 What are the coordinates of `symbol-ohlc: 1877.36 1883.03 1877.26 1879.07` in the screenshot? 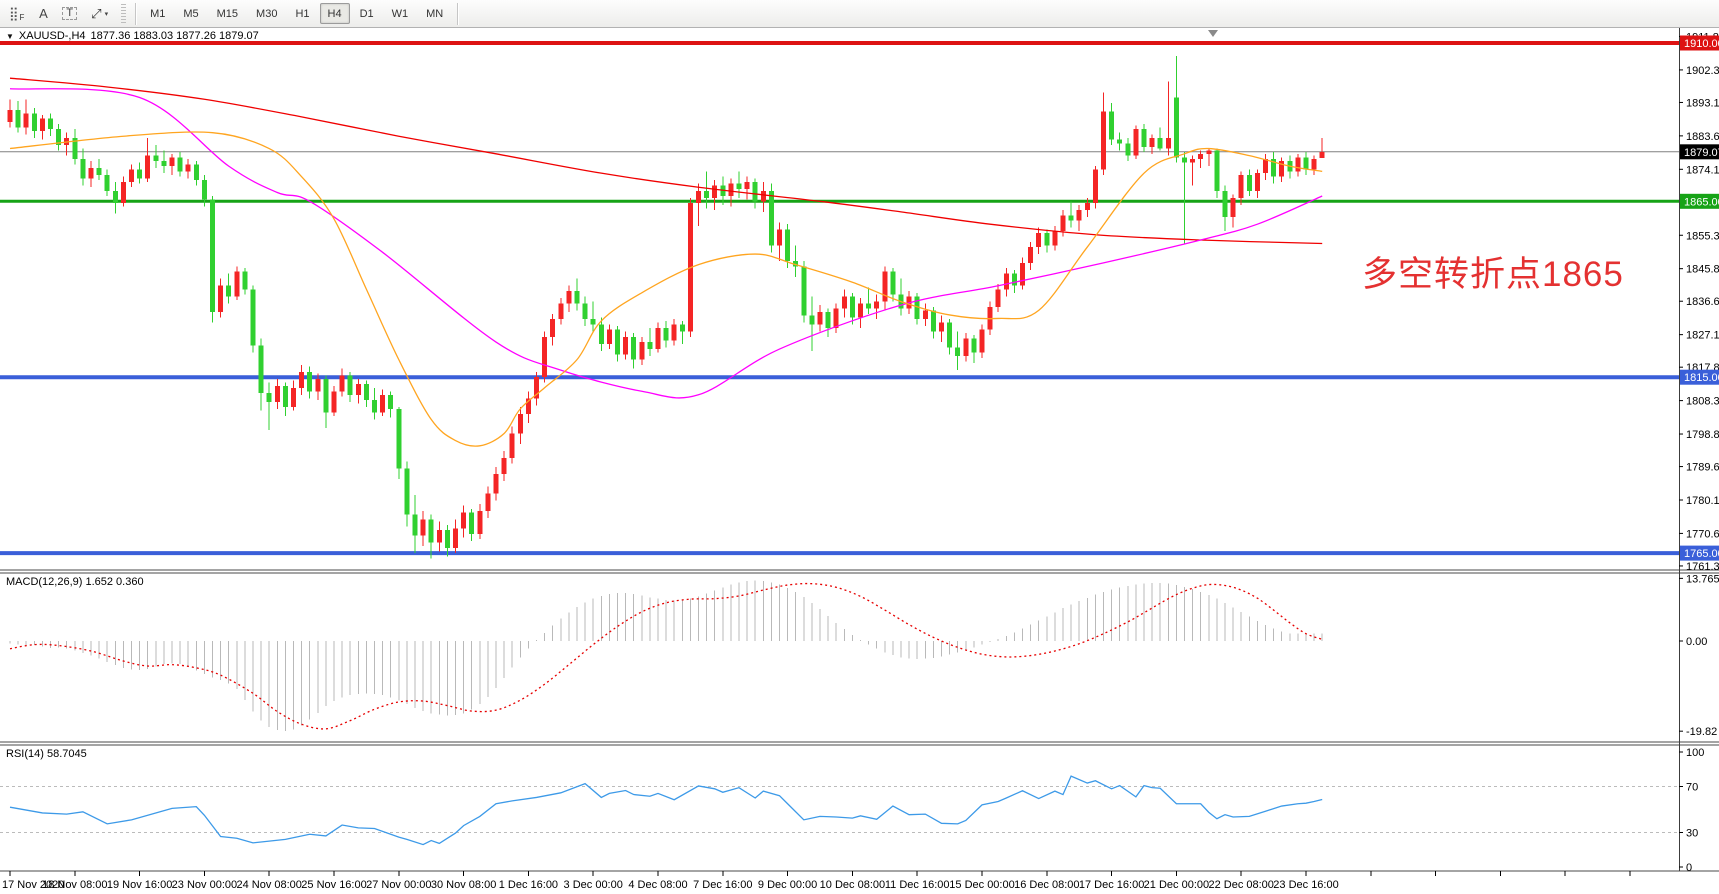 It's located at (174, 36).